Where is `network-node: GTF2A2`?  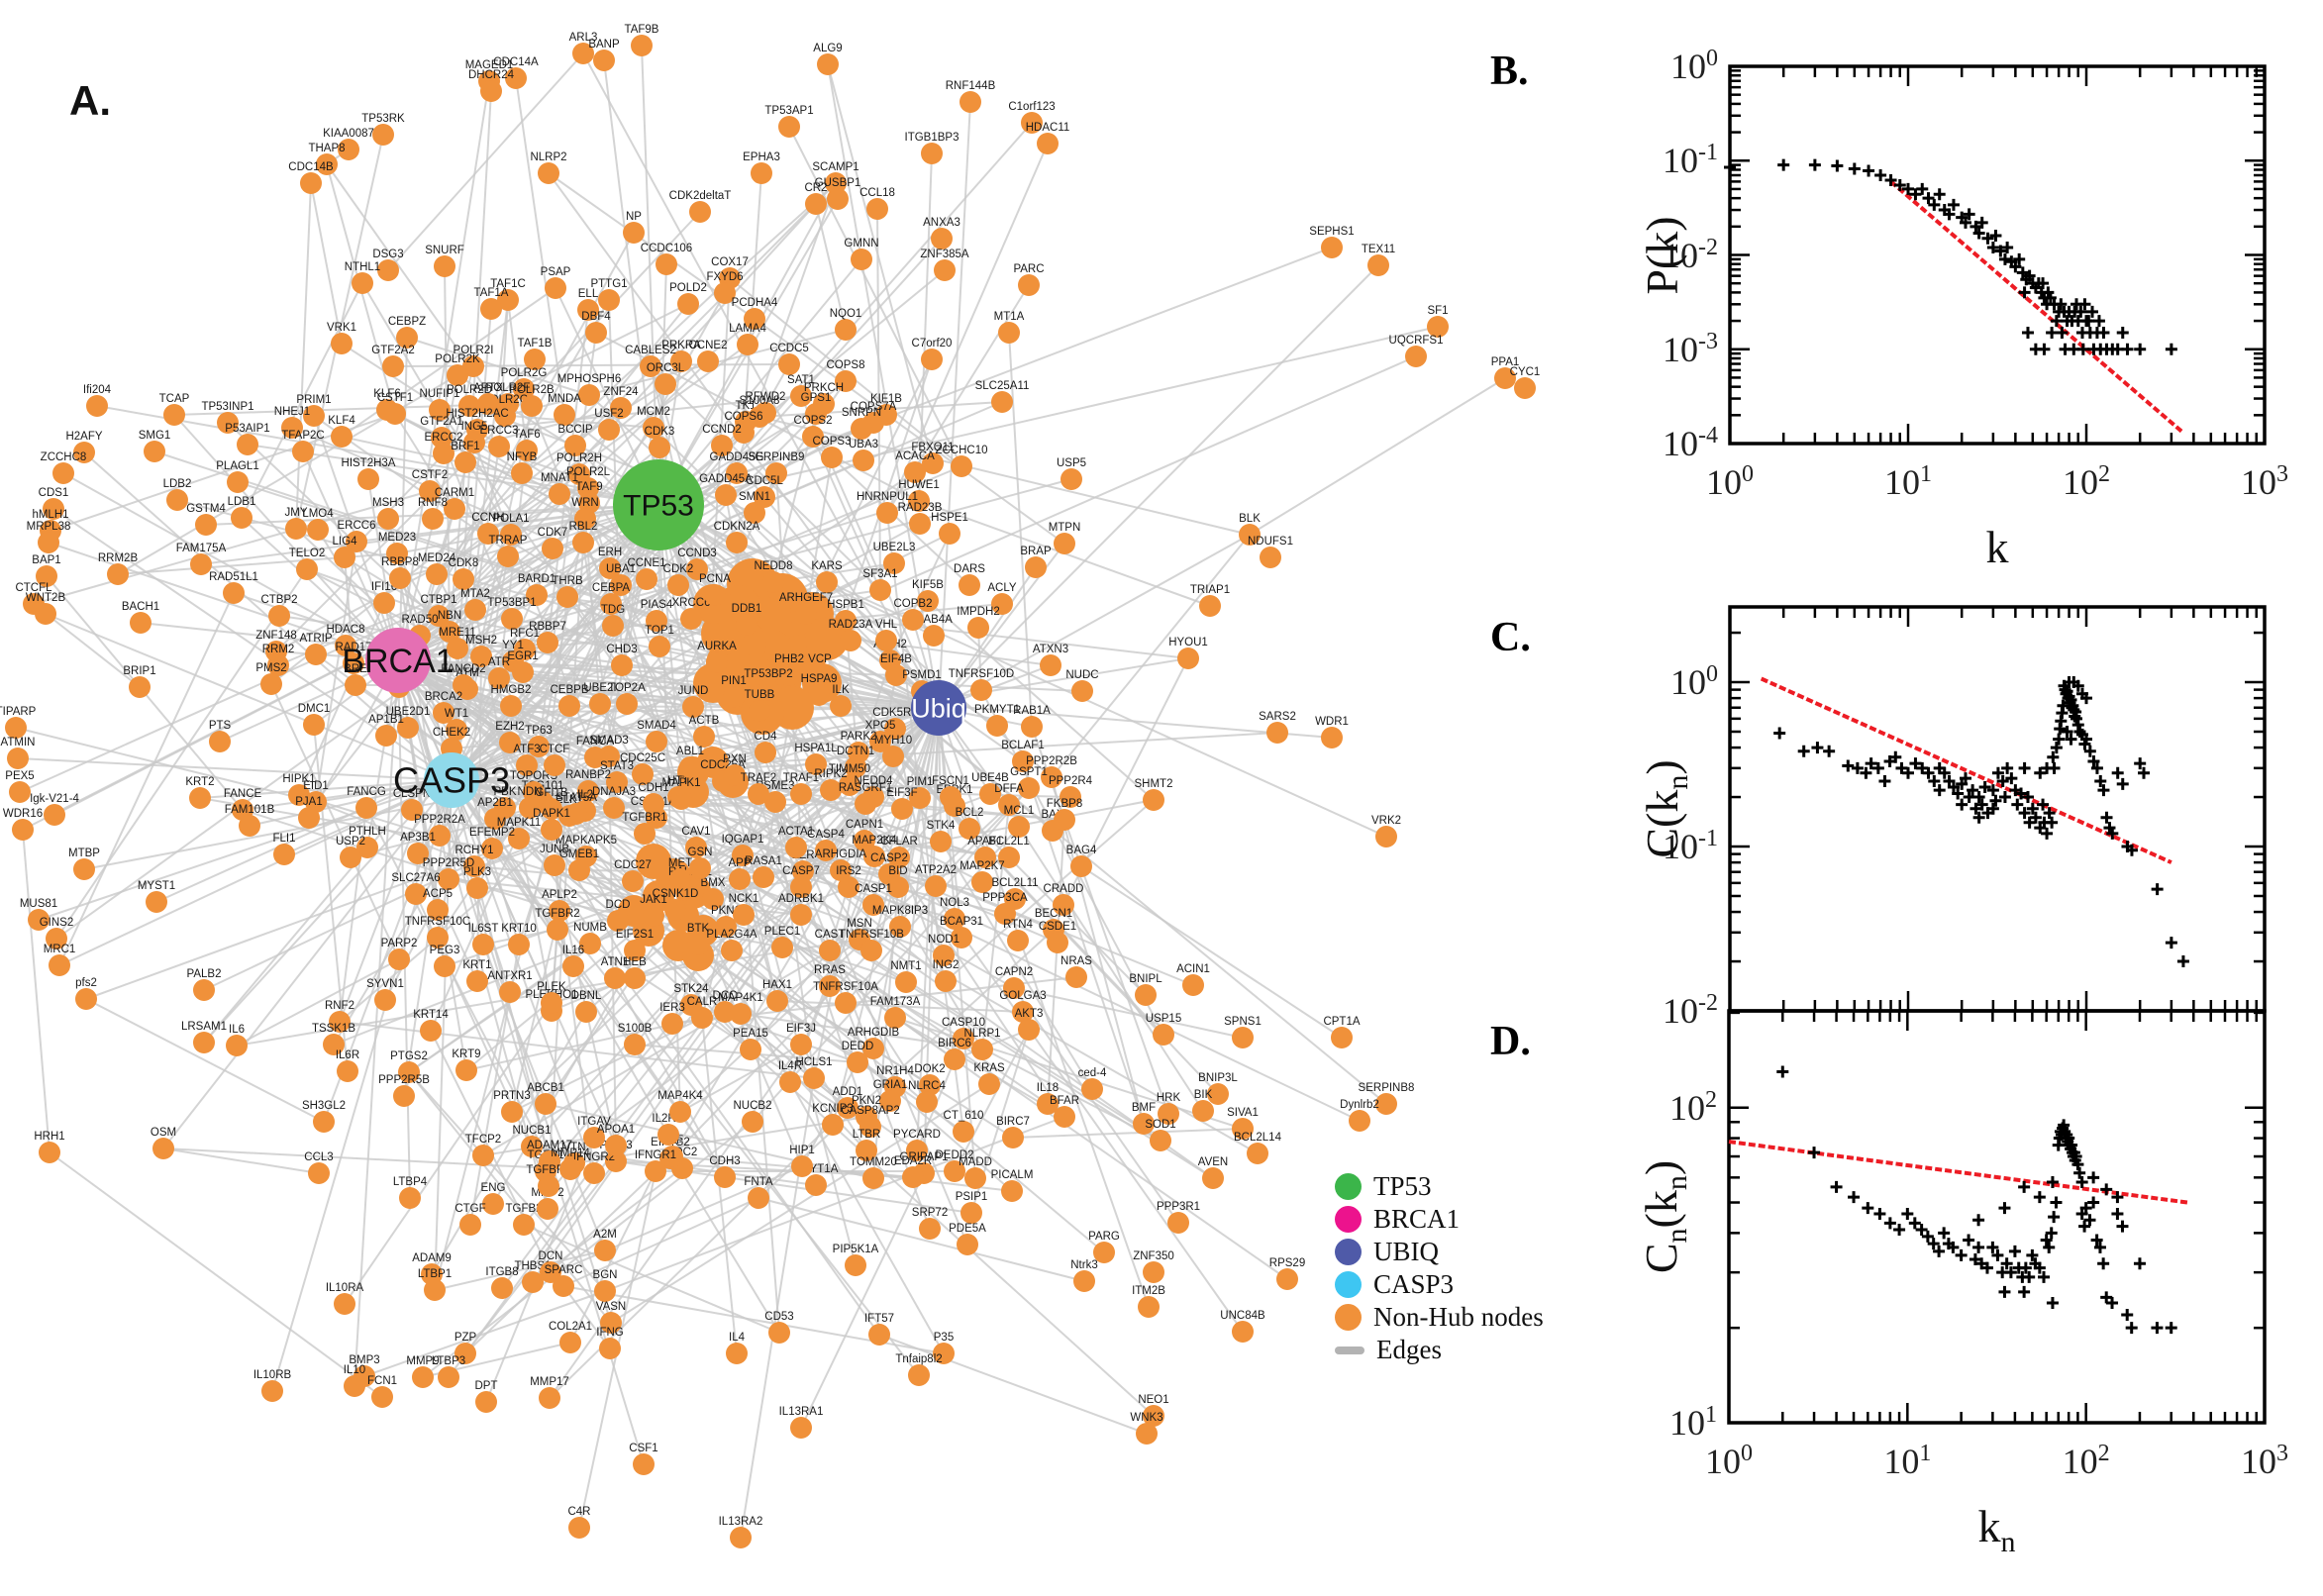 network-node: GTF2A2 is located at coordinates (393, 361).